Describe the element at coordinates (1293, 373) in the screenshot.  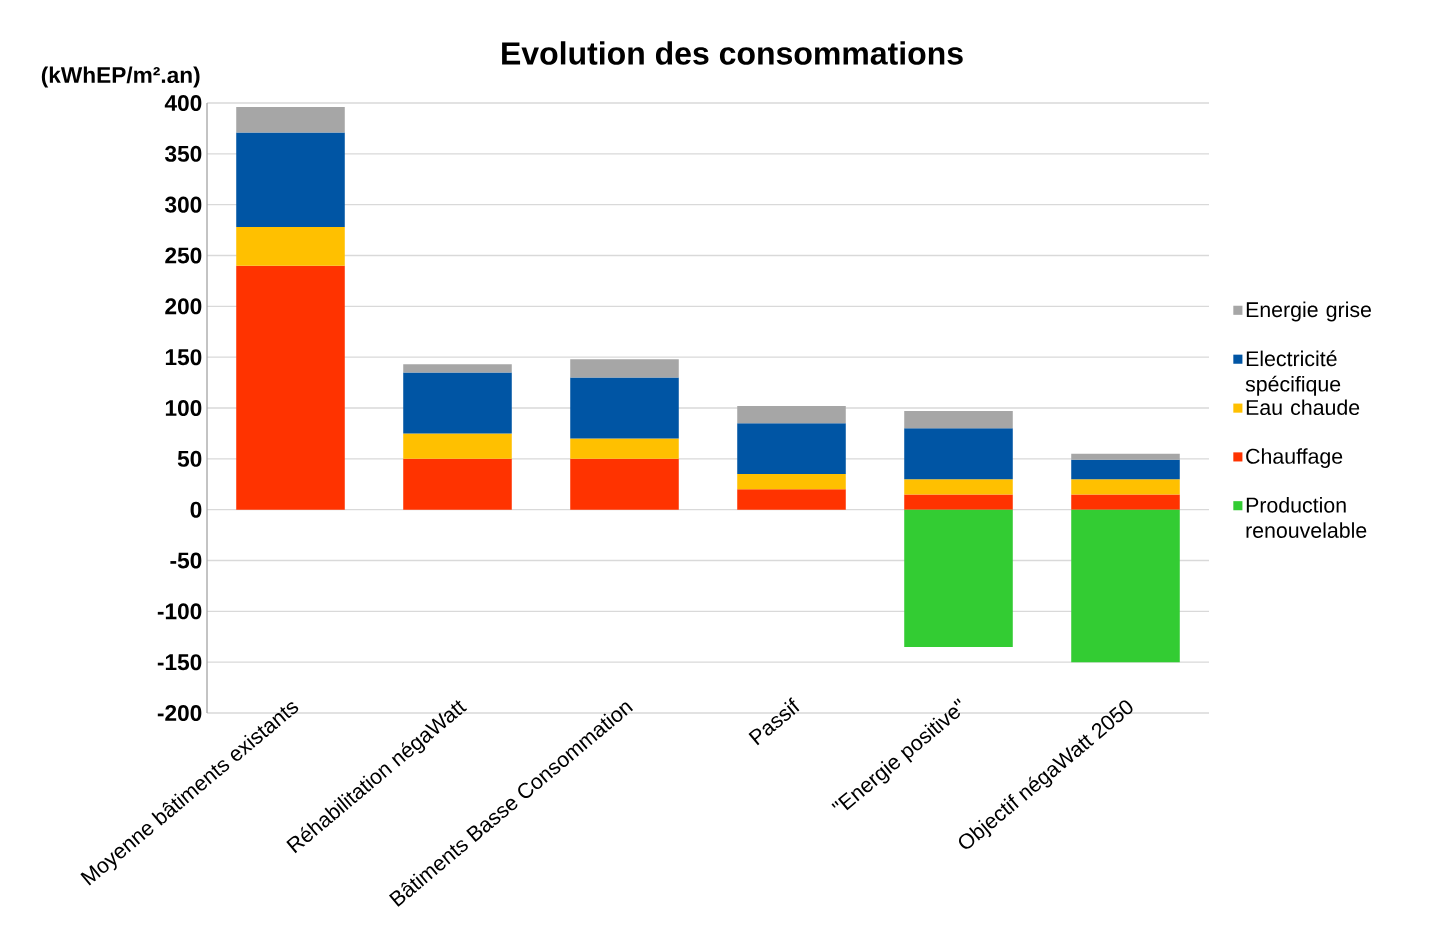
I see `legend-label: Electricité spécifique` at that location.